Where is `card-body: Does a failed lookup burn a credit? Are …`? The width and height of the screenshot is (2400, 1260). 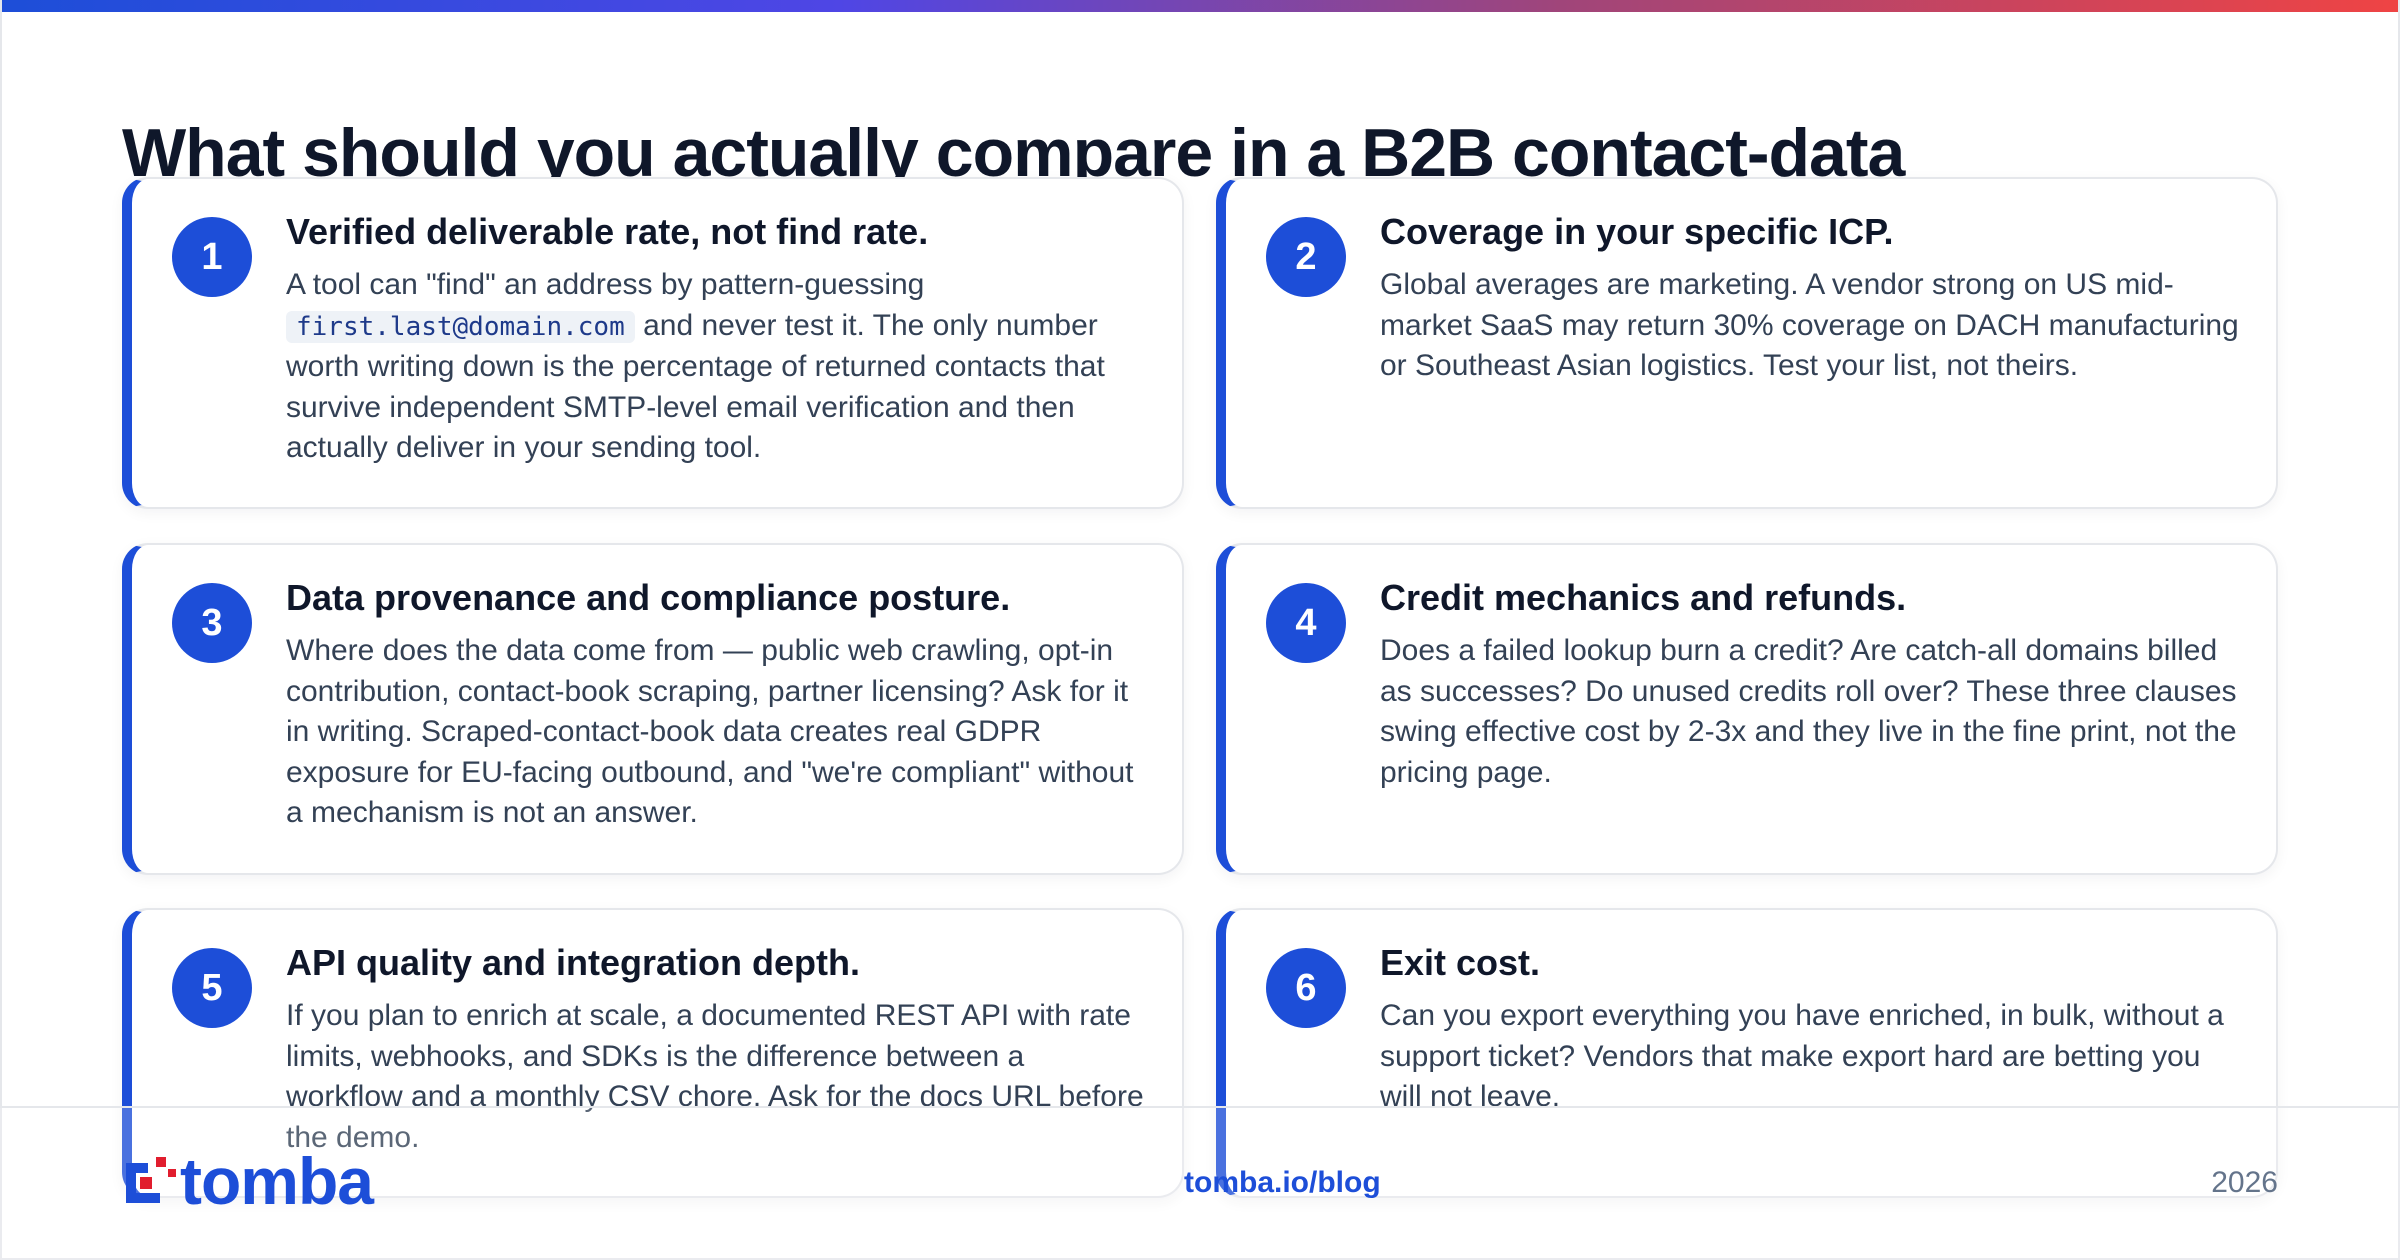
card-body: Does a failed lookup burn a credit? Are … is located at coordinates (1808, 711).